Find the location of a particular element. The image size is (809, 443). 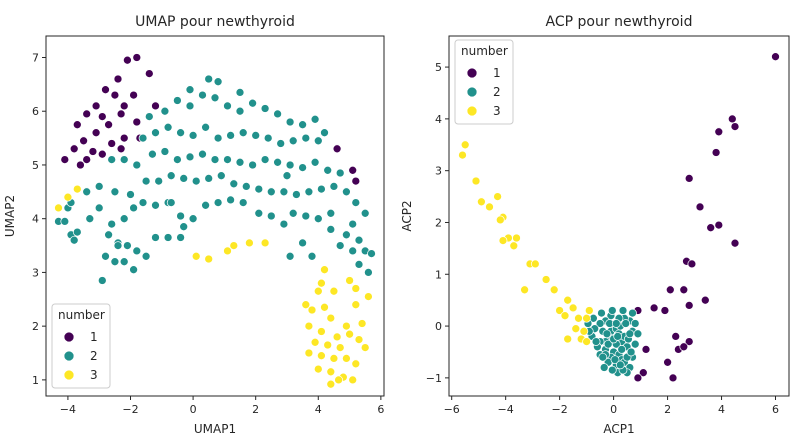

umap-x-tick-label: 0 is located at coordinates (193, 409).